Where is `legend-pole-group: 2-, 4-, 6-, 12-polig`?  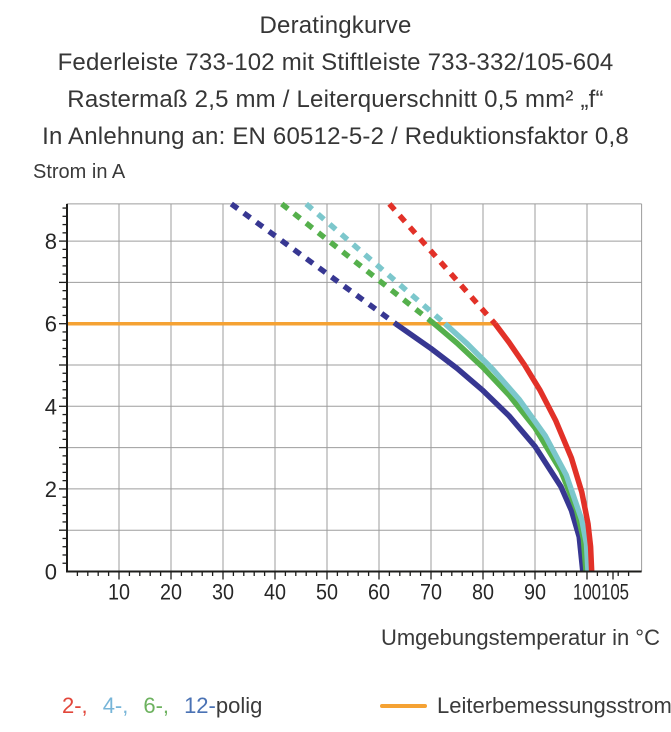
legend-pole-group: 2-, 4-, 6-, 12-polig is located at coordinates (162, 706).